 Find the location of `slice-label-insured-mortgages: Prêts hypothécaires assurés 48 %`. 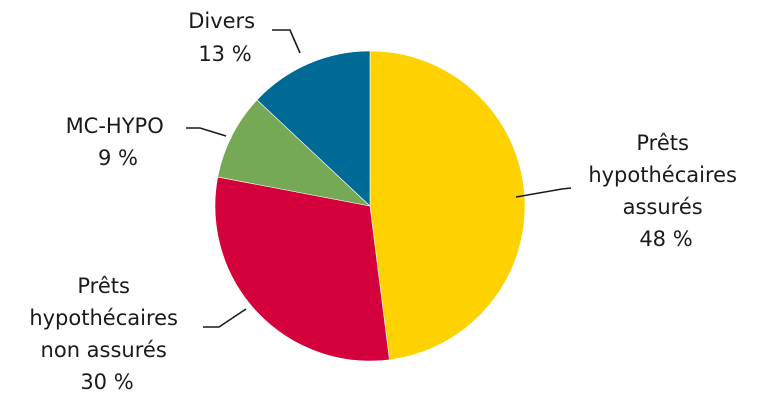

slice-label-insured-mortgages: Prêts hypothécaires assurés 48 % is located at coordinates (665, 191).